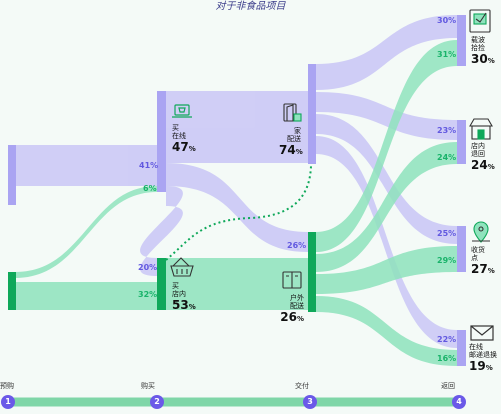 This screenshot has height=414, width=501. I want to click on node-value: 53%, so click(184, 306).